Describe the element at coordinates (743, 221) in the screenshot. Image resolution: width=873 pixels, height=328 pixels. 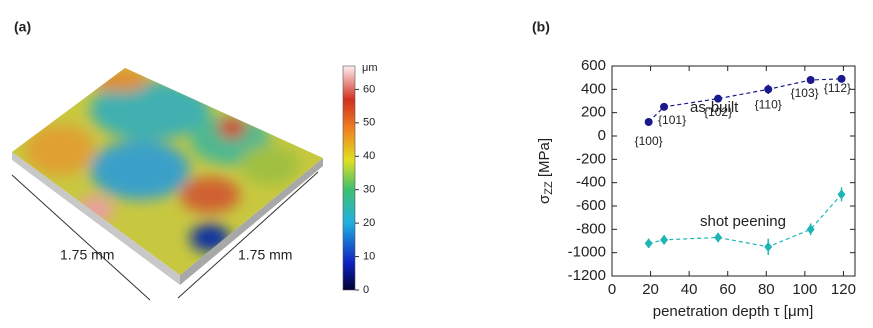
I see `series-label: shot peening` at that location.